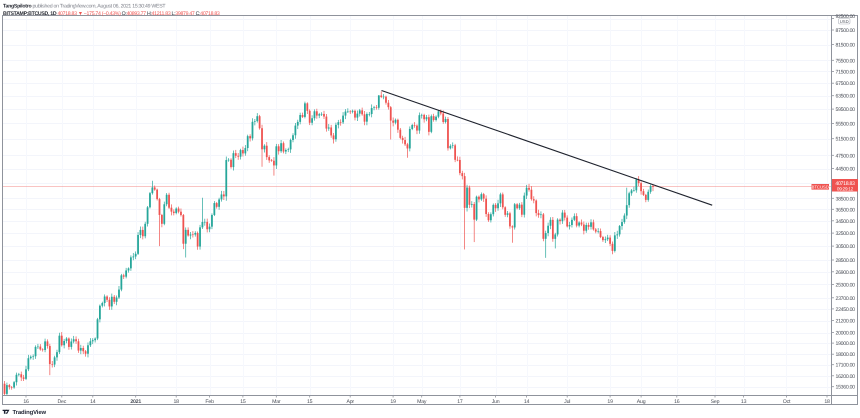 This screenshot has width=860, height=418. Describe the element at coordinates (350, 402) in the screenshot. I see `svg-text: Apr` at that location.